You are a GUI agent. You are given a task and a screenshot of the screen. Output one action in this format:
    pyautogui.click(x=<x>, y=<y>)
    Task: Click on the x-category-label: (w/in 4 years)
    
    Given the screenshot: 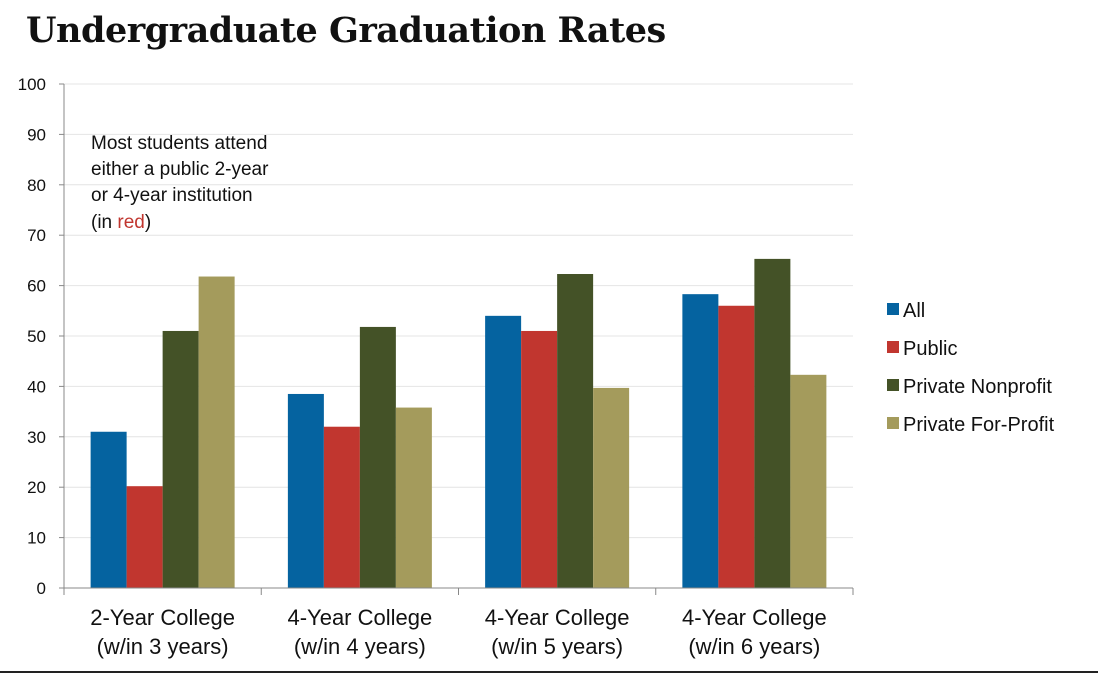 What is the action you would take?
    pyautogui.click(x=360, y=646)
    